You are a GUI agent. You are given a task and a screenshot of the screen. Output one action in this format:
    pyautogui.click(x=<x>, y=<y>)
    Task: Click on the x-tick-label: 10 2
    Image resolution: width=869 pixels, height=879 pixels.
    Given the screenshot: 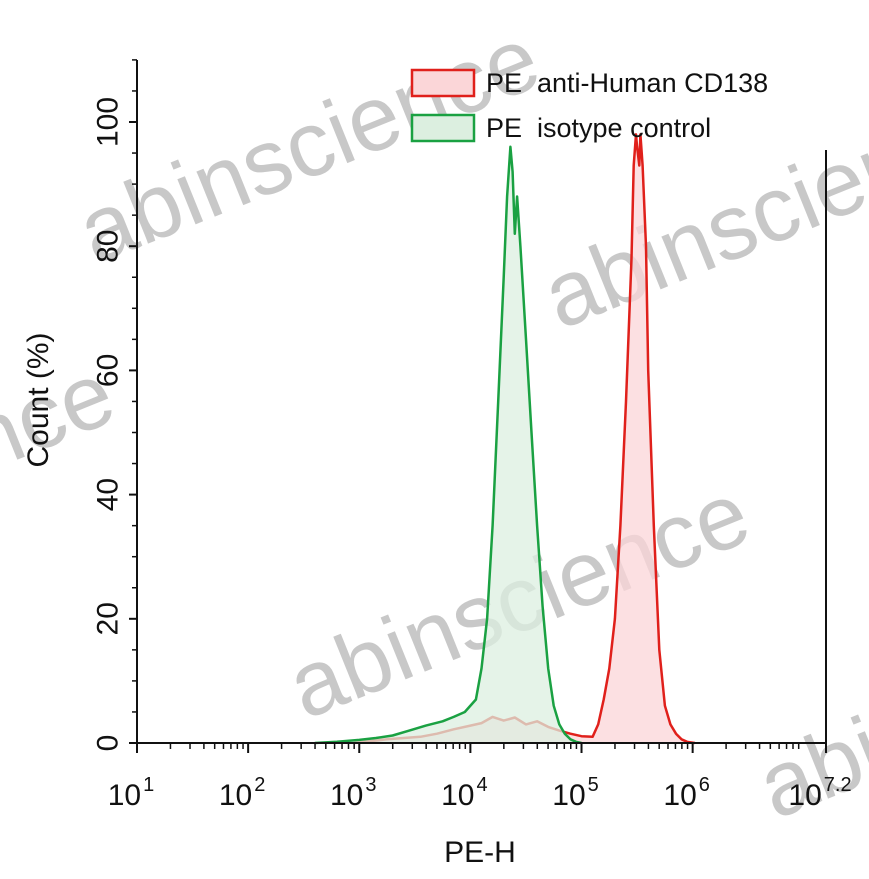 What is the action you would take?
    pyautogui.click(x=242, y=793)
    